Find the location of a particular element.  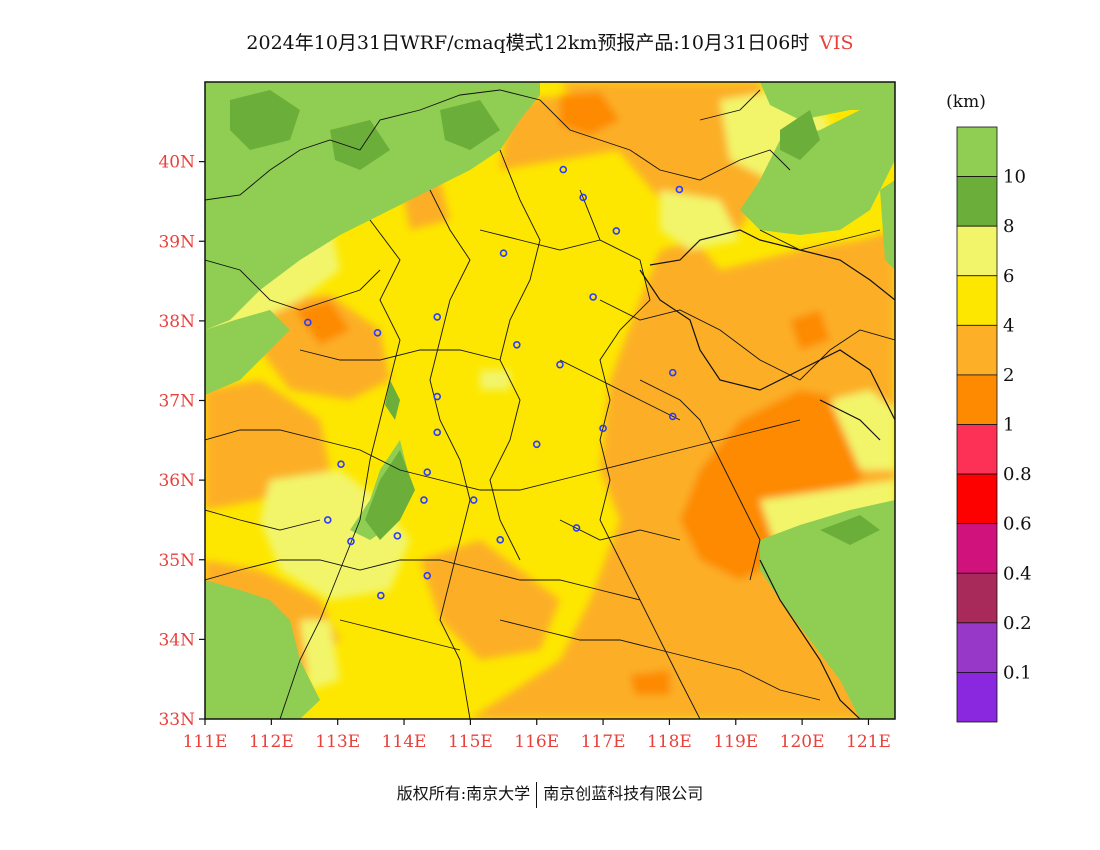

legend-label: 2 is located at coordinates (1008, 375).